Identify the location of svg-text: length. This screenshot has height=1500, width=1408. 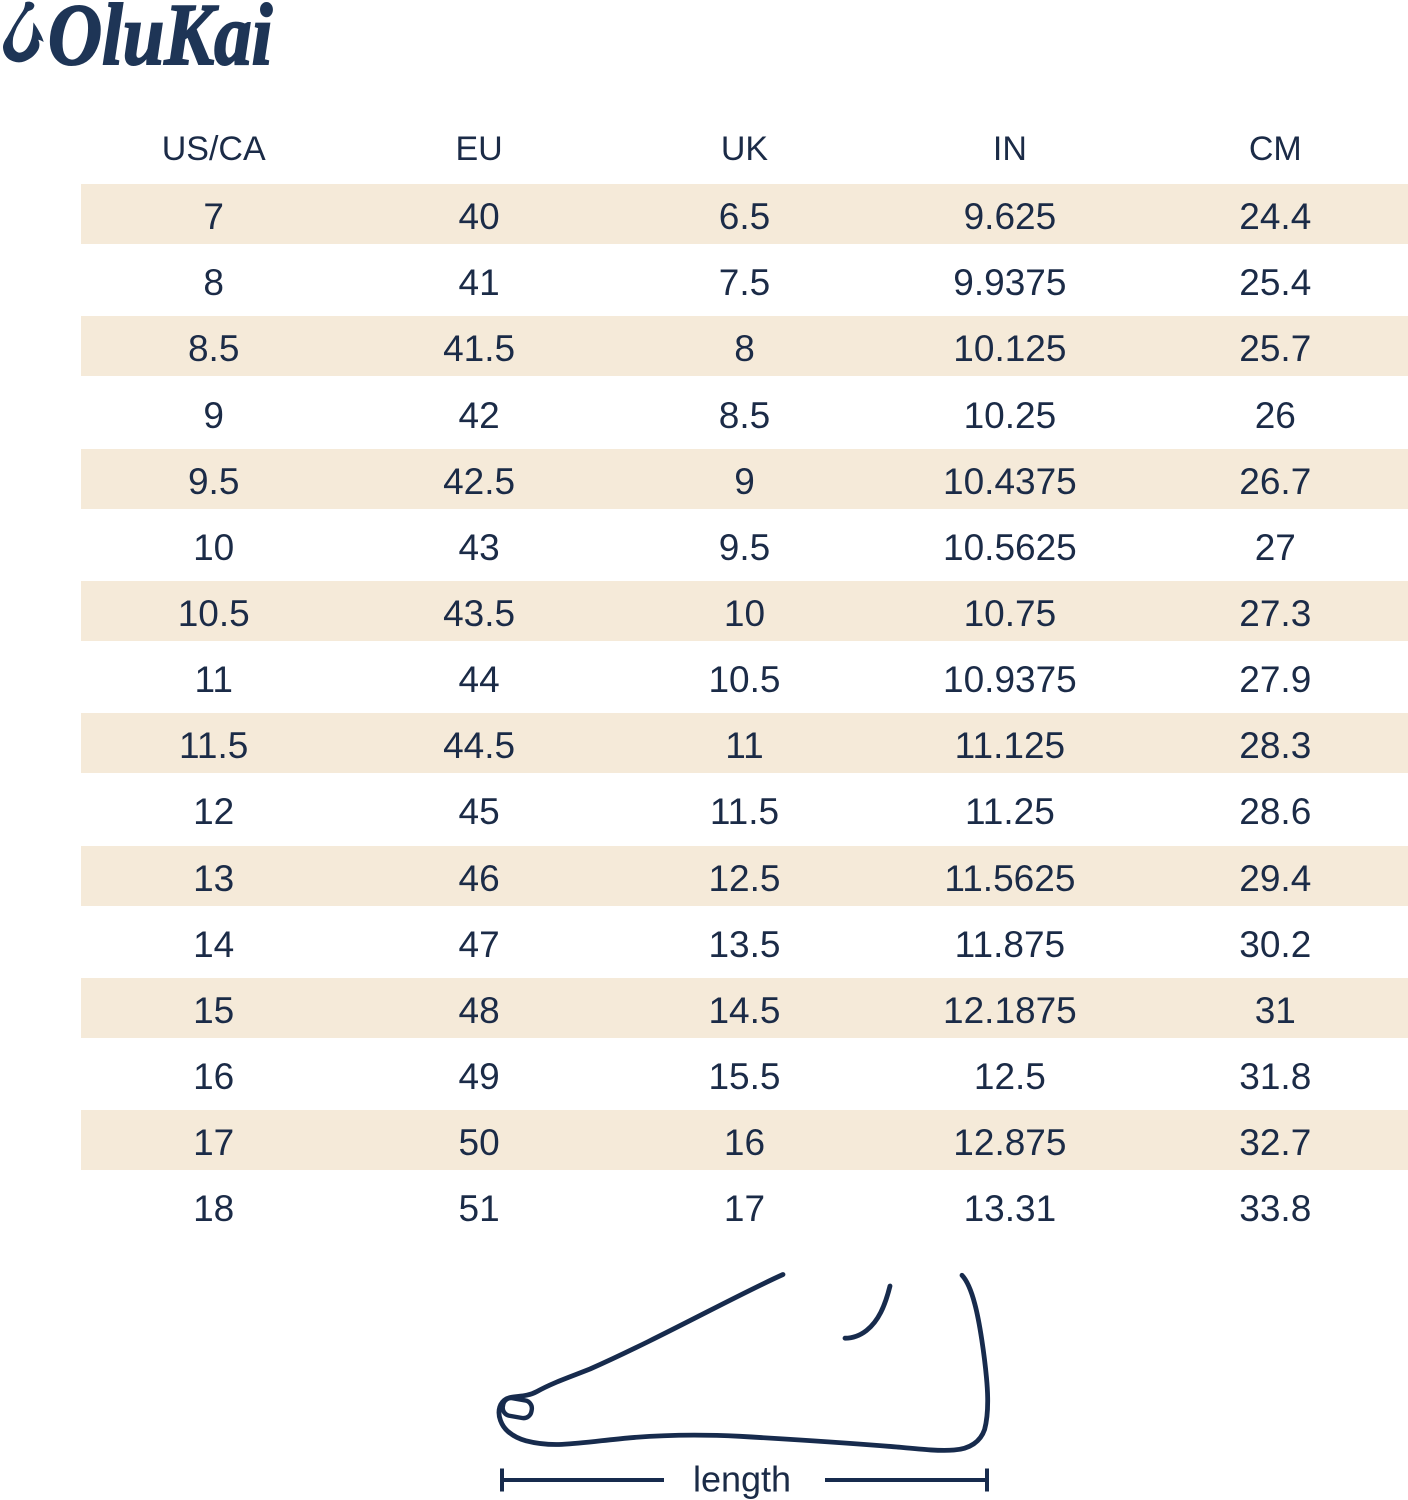
(742, 1479).